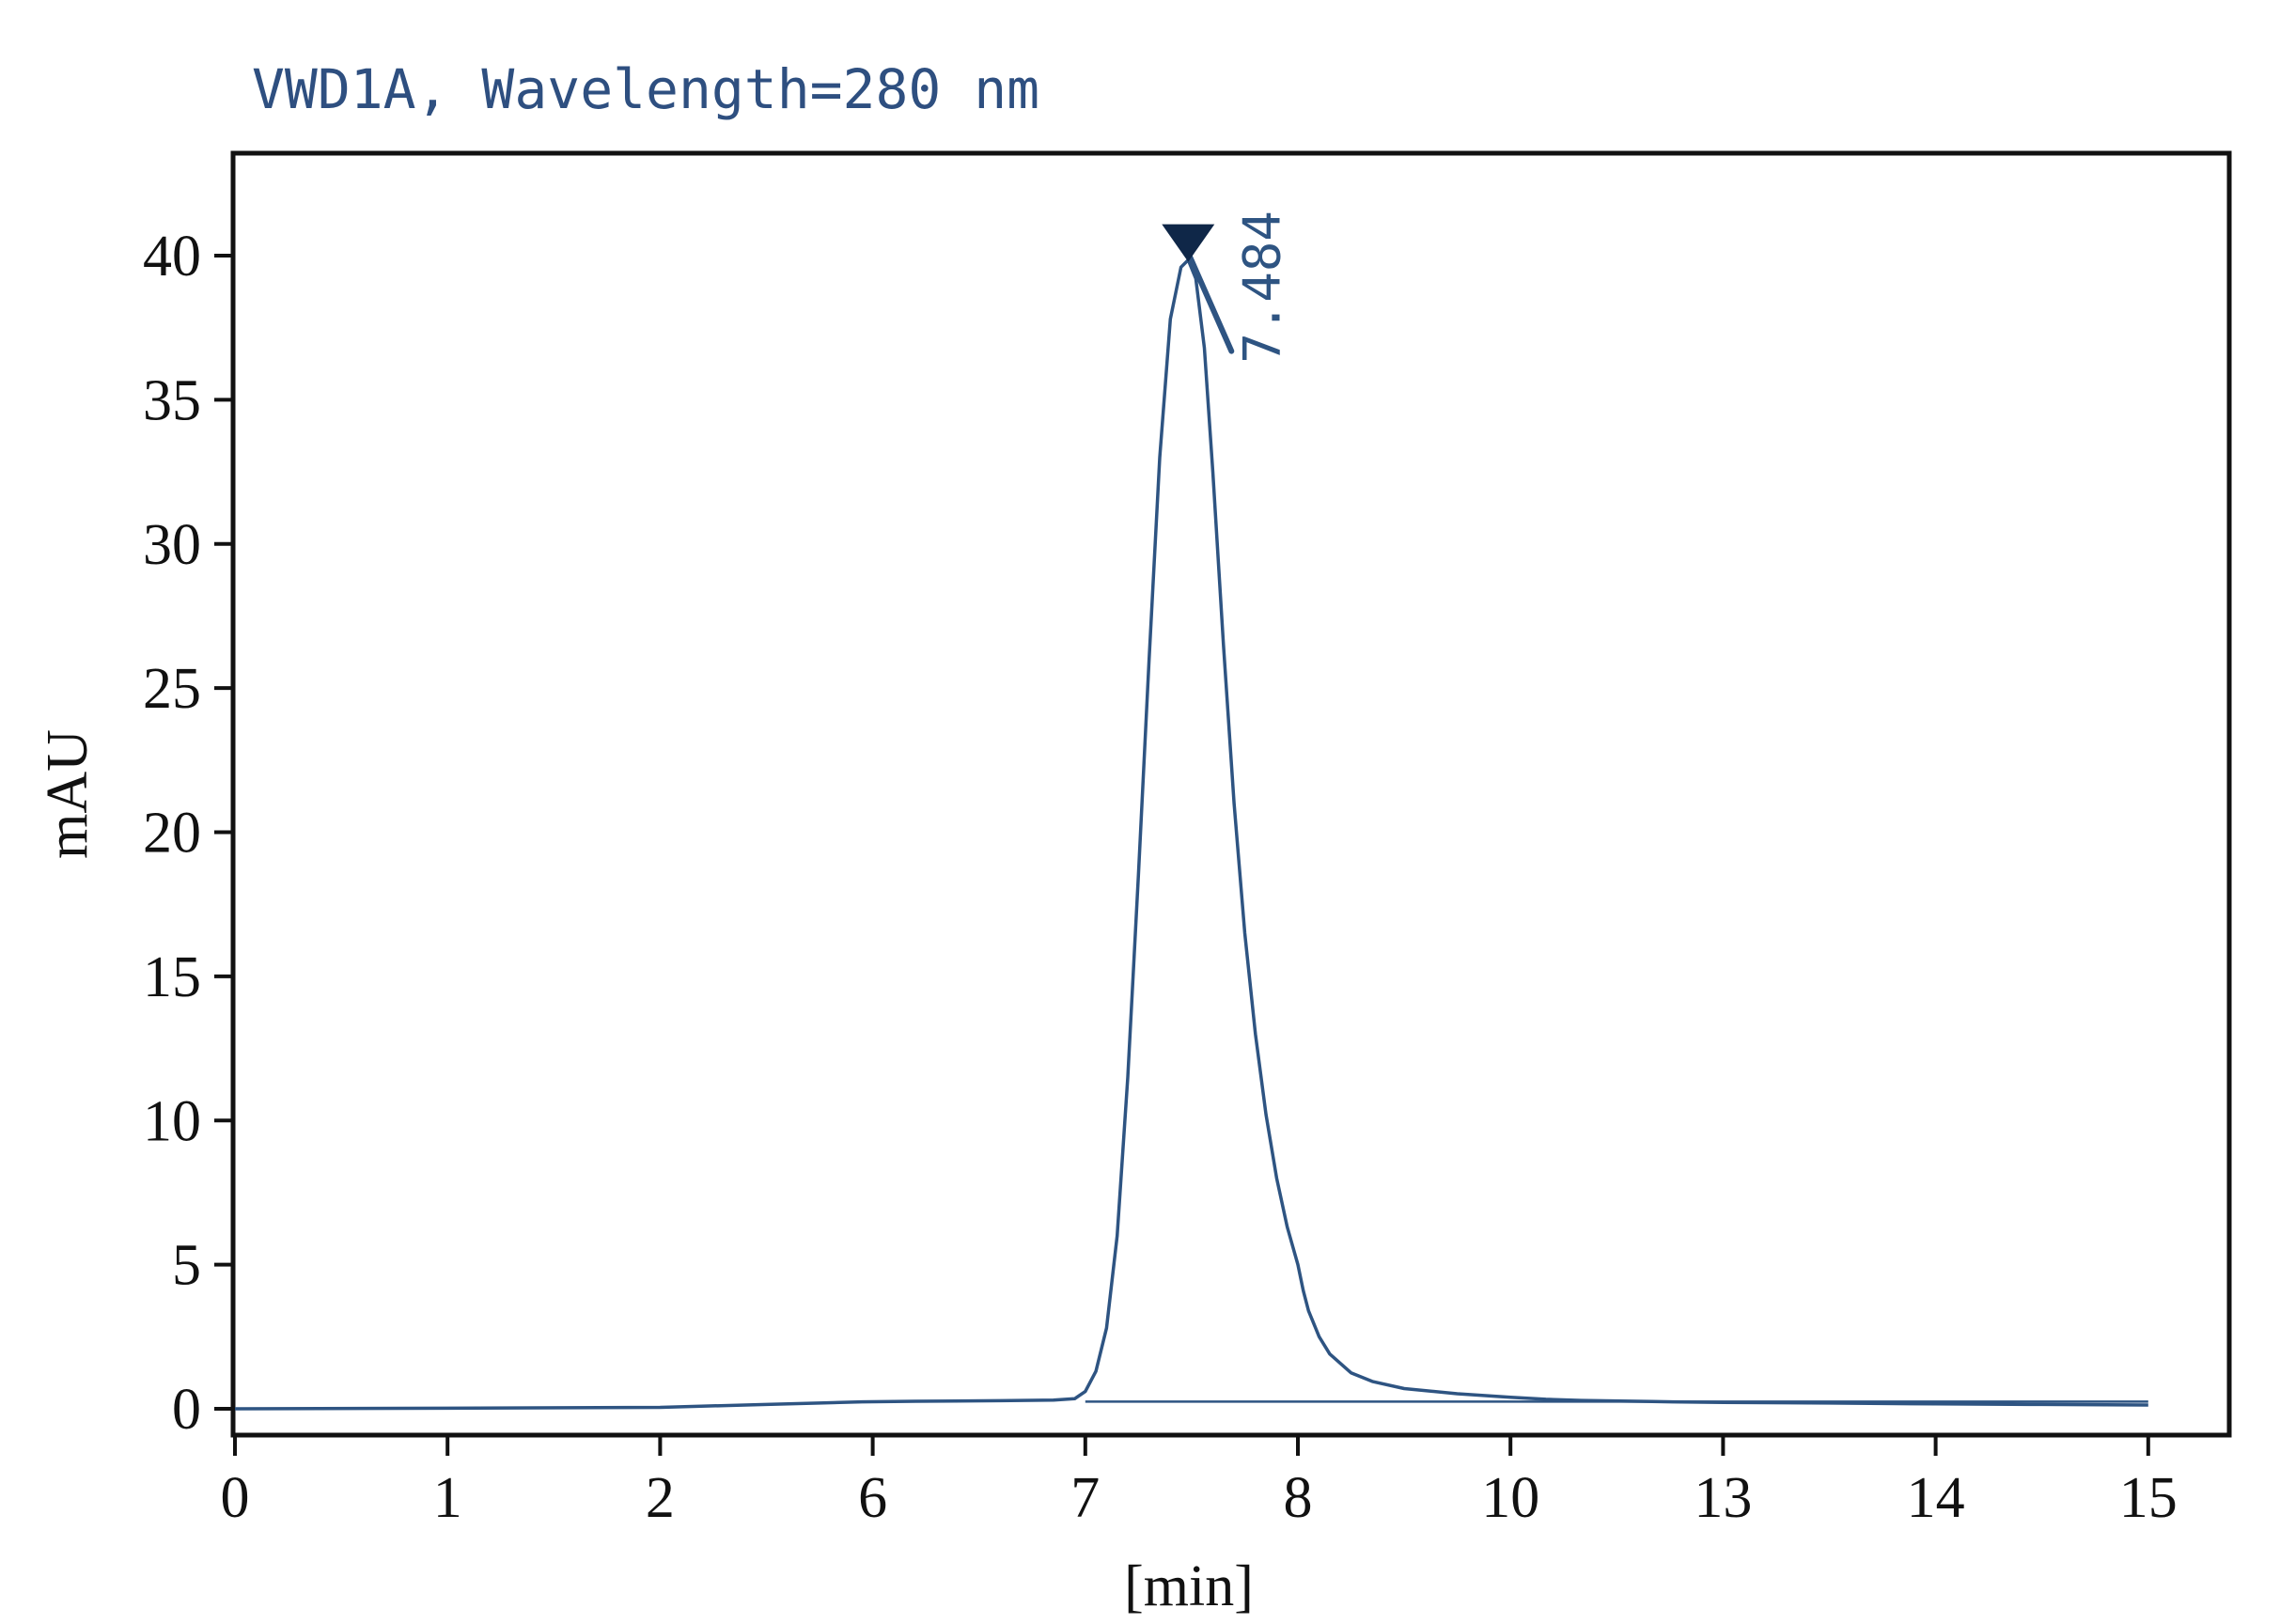 The width and height of the screenshot is (2280, 1624). Describe the element at coordinates (236, 1498) in the screenshot. I see `x-tick-label: 0` at that location.